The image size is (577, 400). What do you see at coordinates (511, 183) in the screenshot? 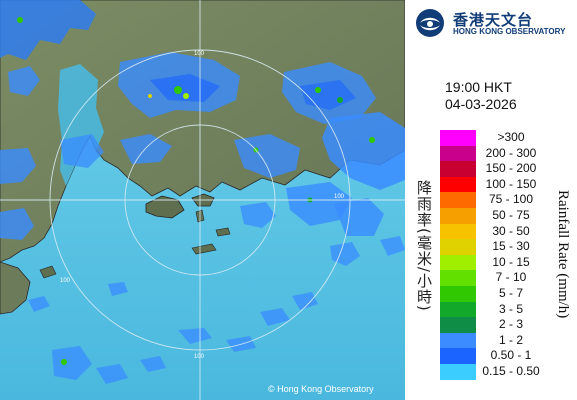
I see `legend-range-label: 100 - 150` at bounding box center [511, 183].